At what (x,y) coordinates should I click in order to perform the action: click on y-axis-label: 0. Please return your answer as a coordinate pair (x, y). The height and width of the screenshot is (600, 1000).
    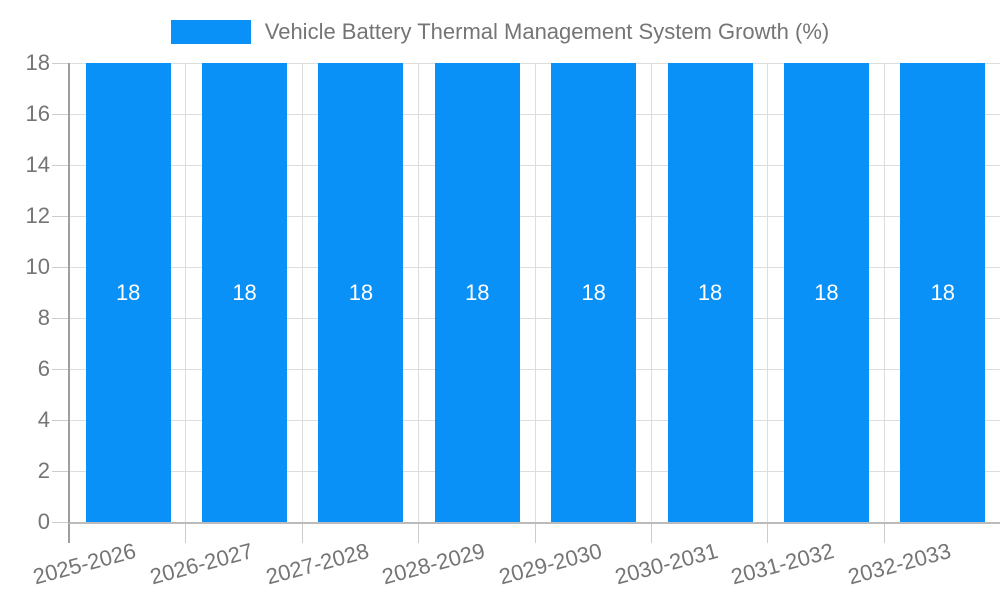
    Looking at the image, I should click on (43, 521).